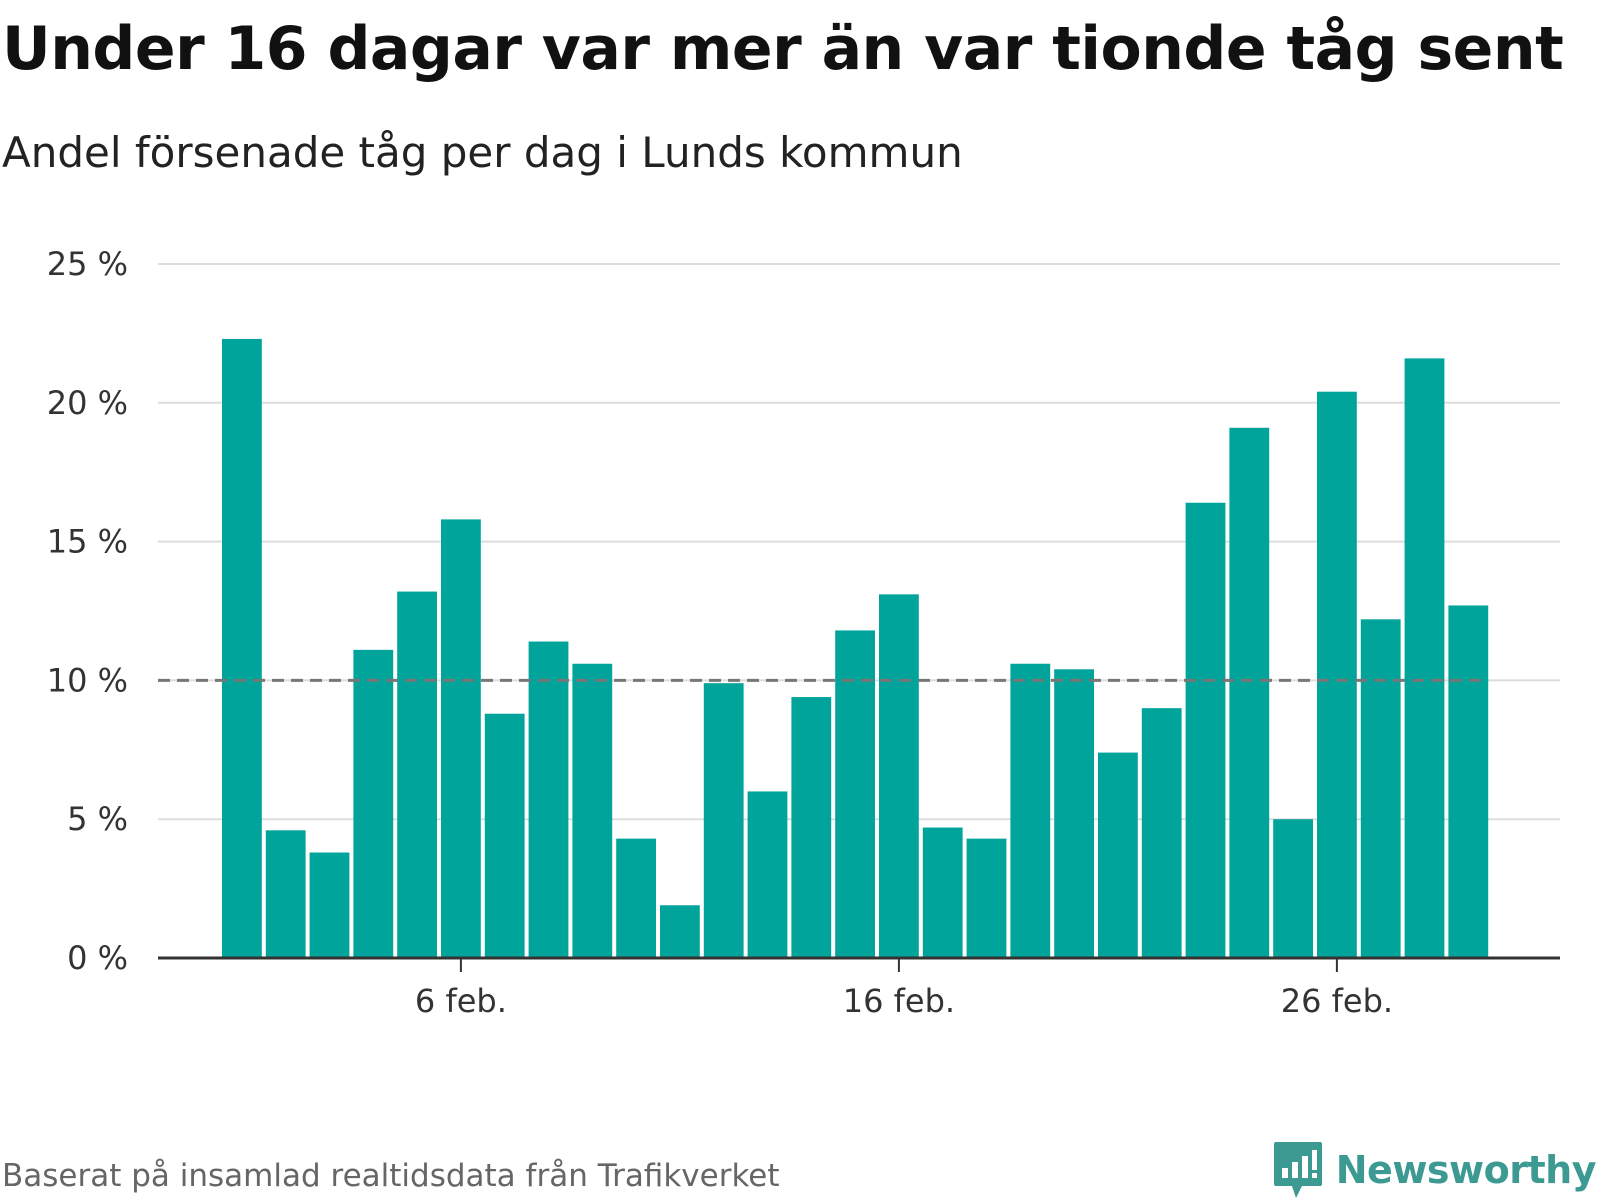 Image resolution: width=1600 pixels, height=1200 pixels. Describe the element at coordinates (461, 1001) in the screenshot. I see `x-tick-label: 6 feb.` at that location.